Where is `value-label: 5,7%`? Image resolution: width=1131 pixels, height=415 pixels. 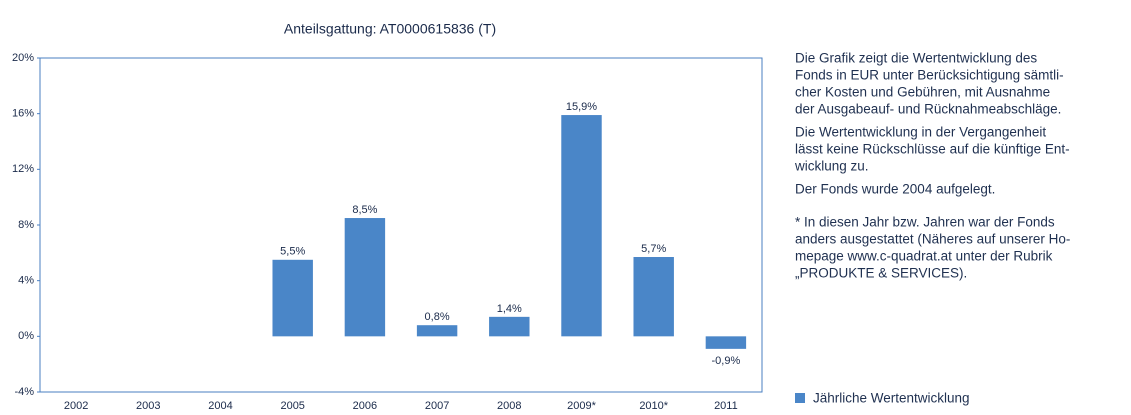
value-label: 5,7% is located at coordinates (653, 249).